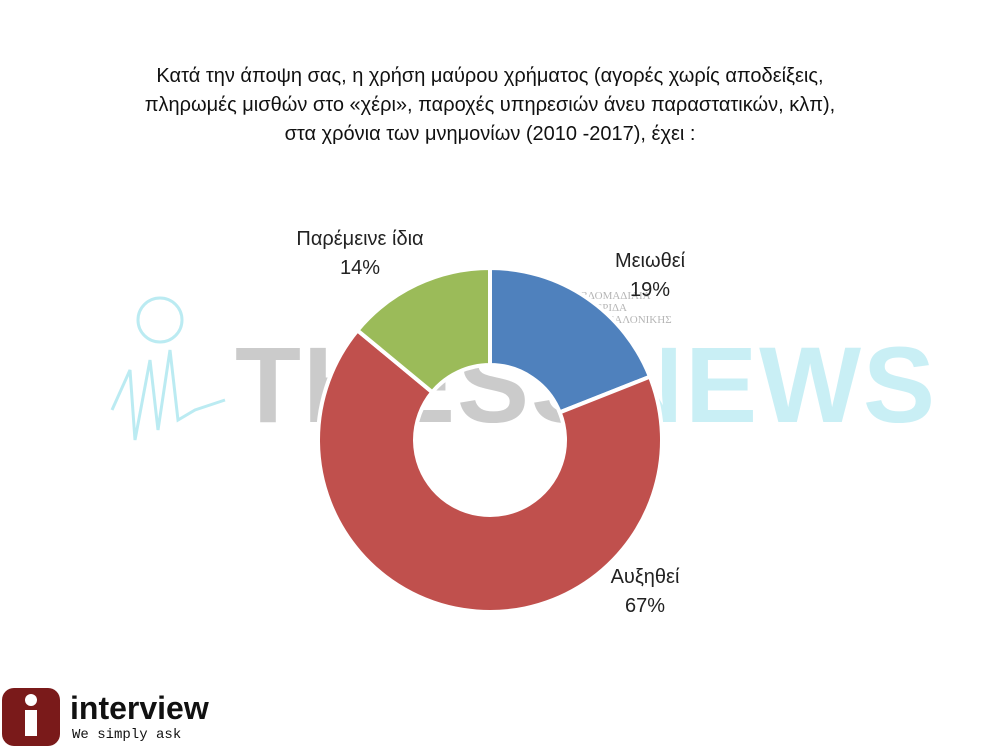 The height and width of the screenshot is (750, 1000). I want to click on watermark-scribble, so click(168, 368).